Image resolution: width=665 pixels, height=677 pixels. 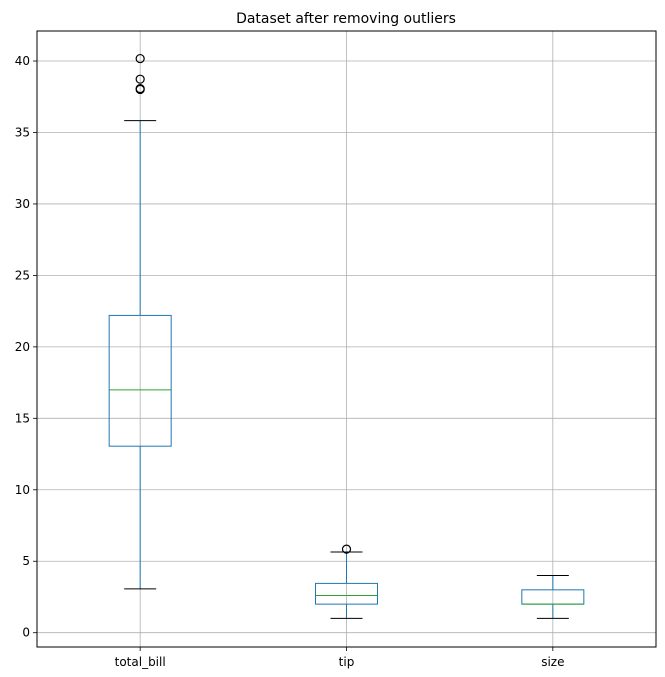 What do you see at coordinates (26, 561) in the screenshot?
I see `y-tick-label: 5` at bounding box center [26, 561].